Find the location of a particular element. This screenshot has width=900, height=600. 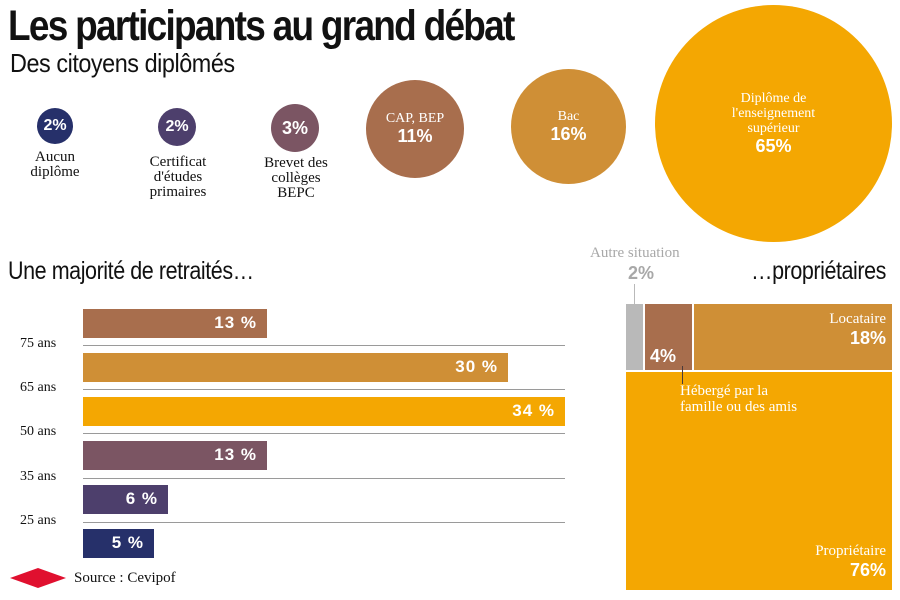

bubble-label: Brevet des collèges BEPC is located at coordinates (296, 178).